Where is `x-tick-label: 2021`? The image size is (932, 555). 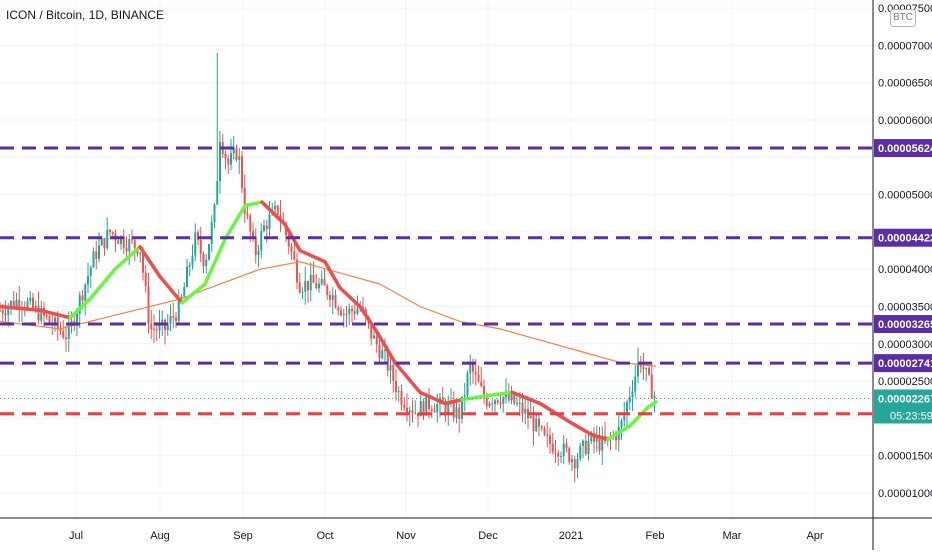
x-tick-label: 2021 is located at coordinates (571, 536).